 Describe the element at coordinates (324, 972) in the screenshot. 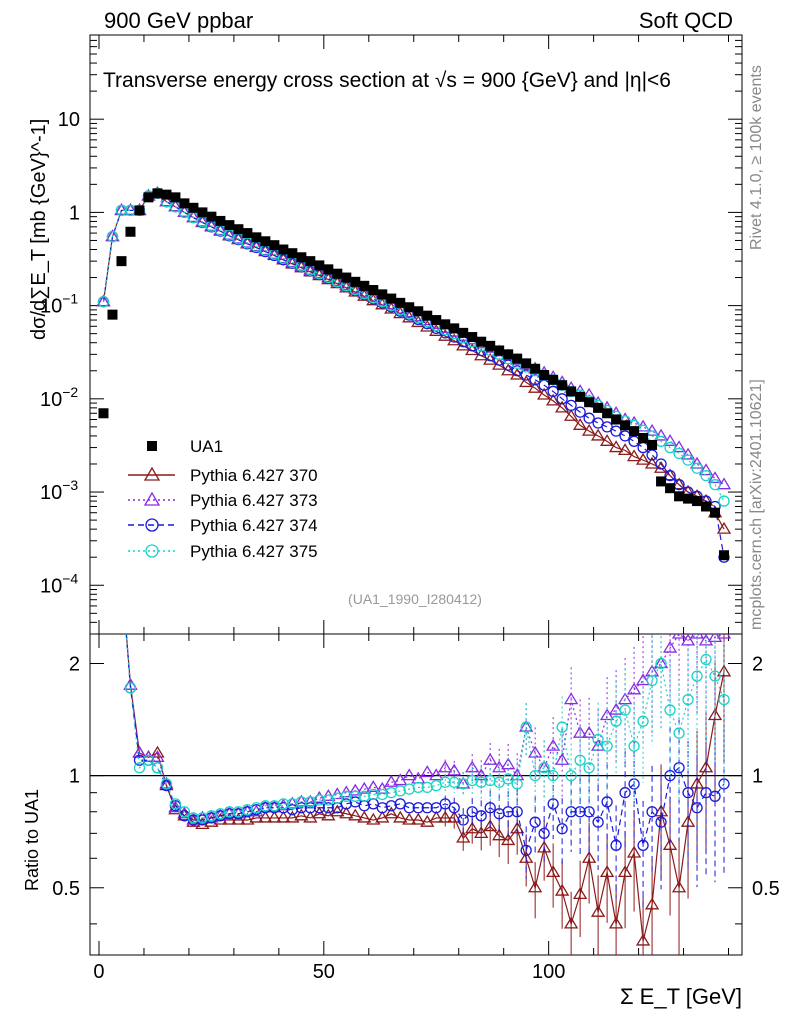

I see `x-tick-label: 50` at that location.